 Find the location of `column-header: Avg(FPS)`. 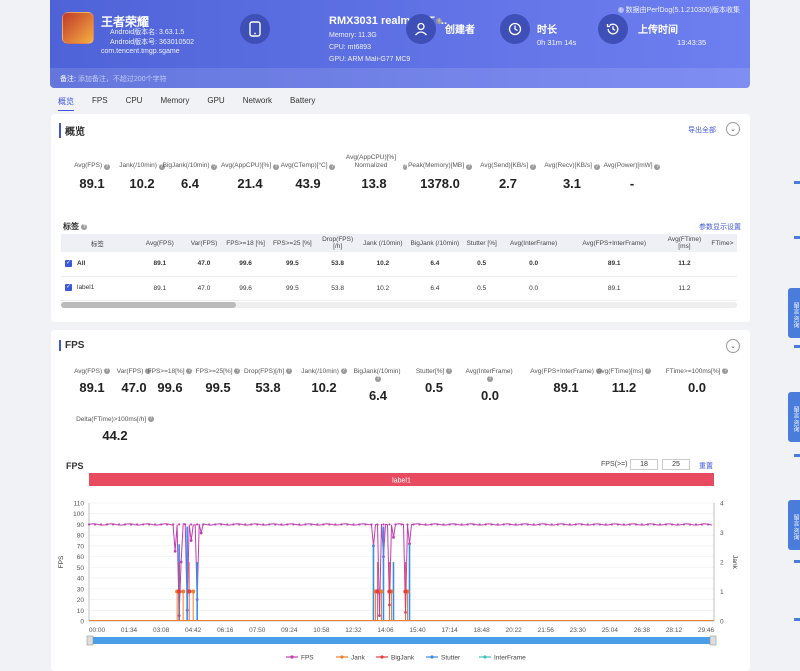

column-header: Avg(FPS) is located at coordinates (159, 243).